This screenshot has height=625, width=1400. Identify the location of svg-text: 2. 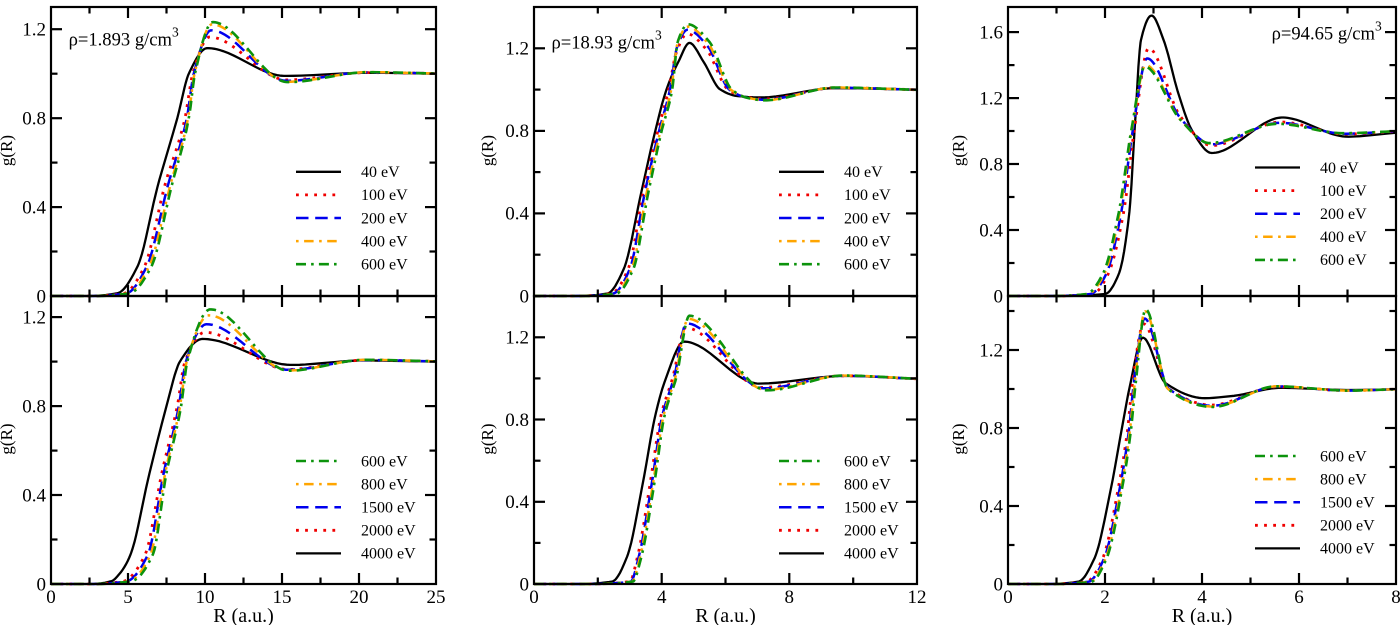
(1105, 597).